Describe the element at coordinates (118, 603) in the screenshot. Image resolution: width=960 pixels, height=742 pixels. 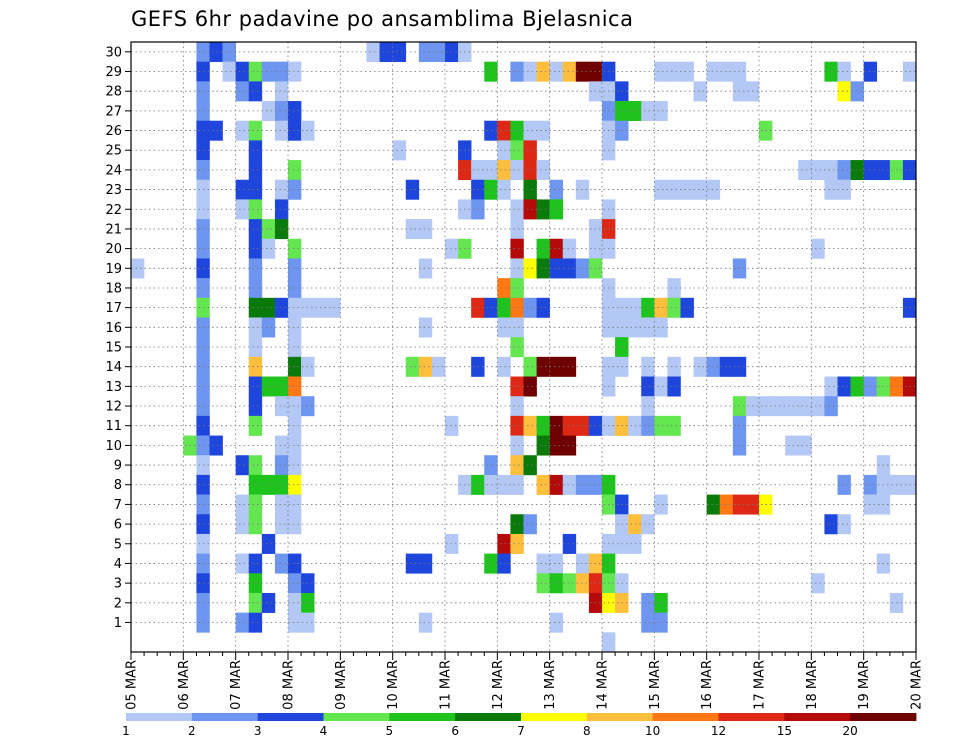
I see `y-tick-label: 2` at that location.